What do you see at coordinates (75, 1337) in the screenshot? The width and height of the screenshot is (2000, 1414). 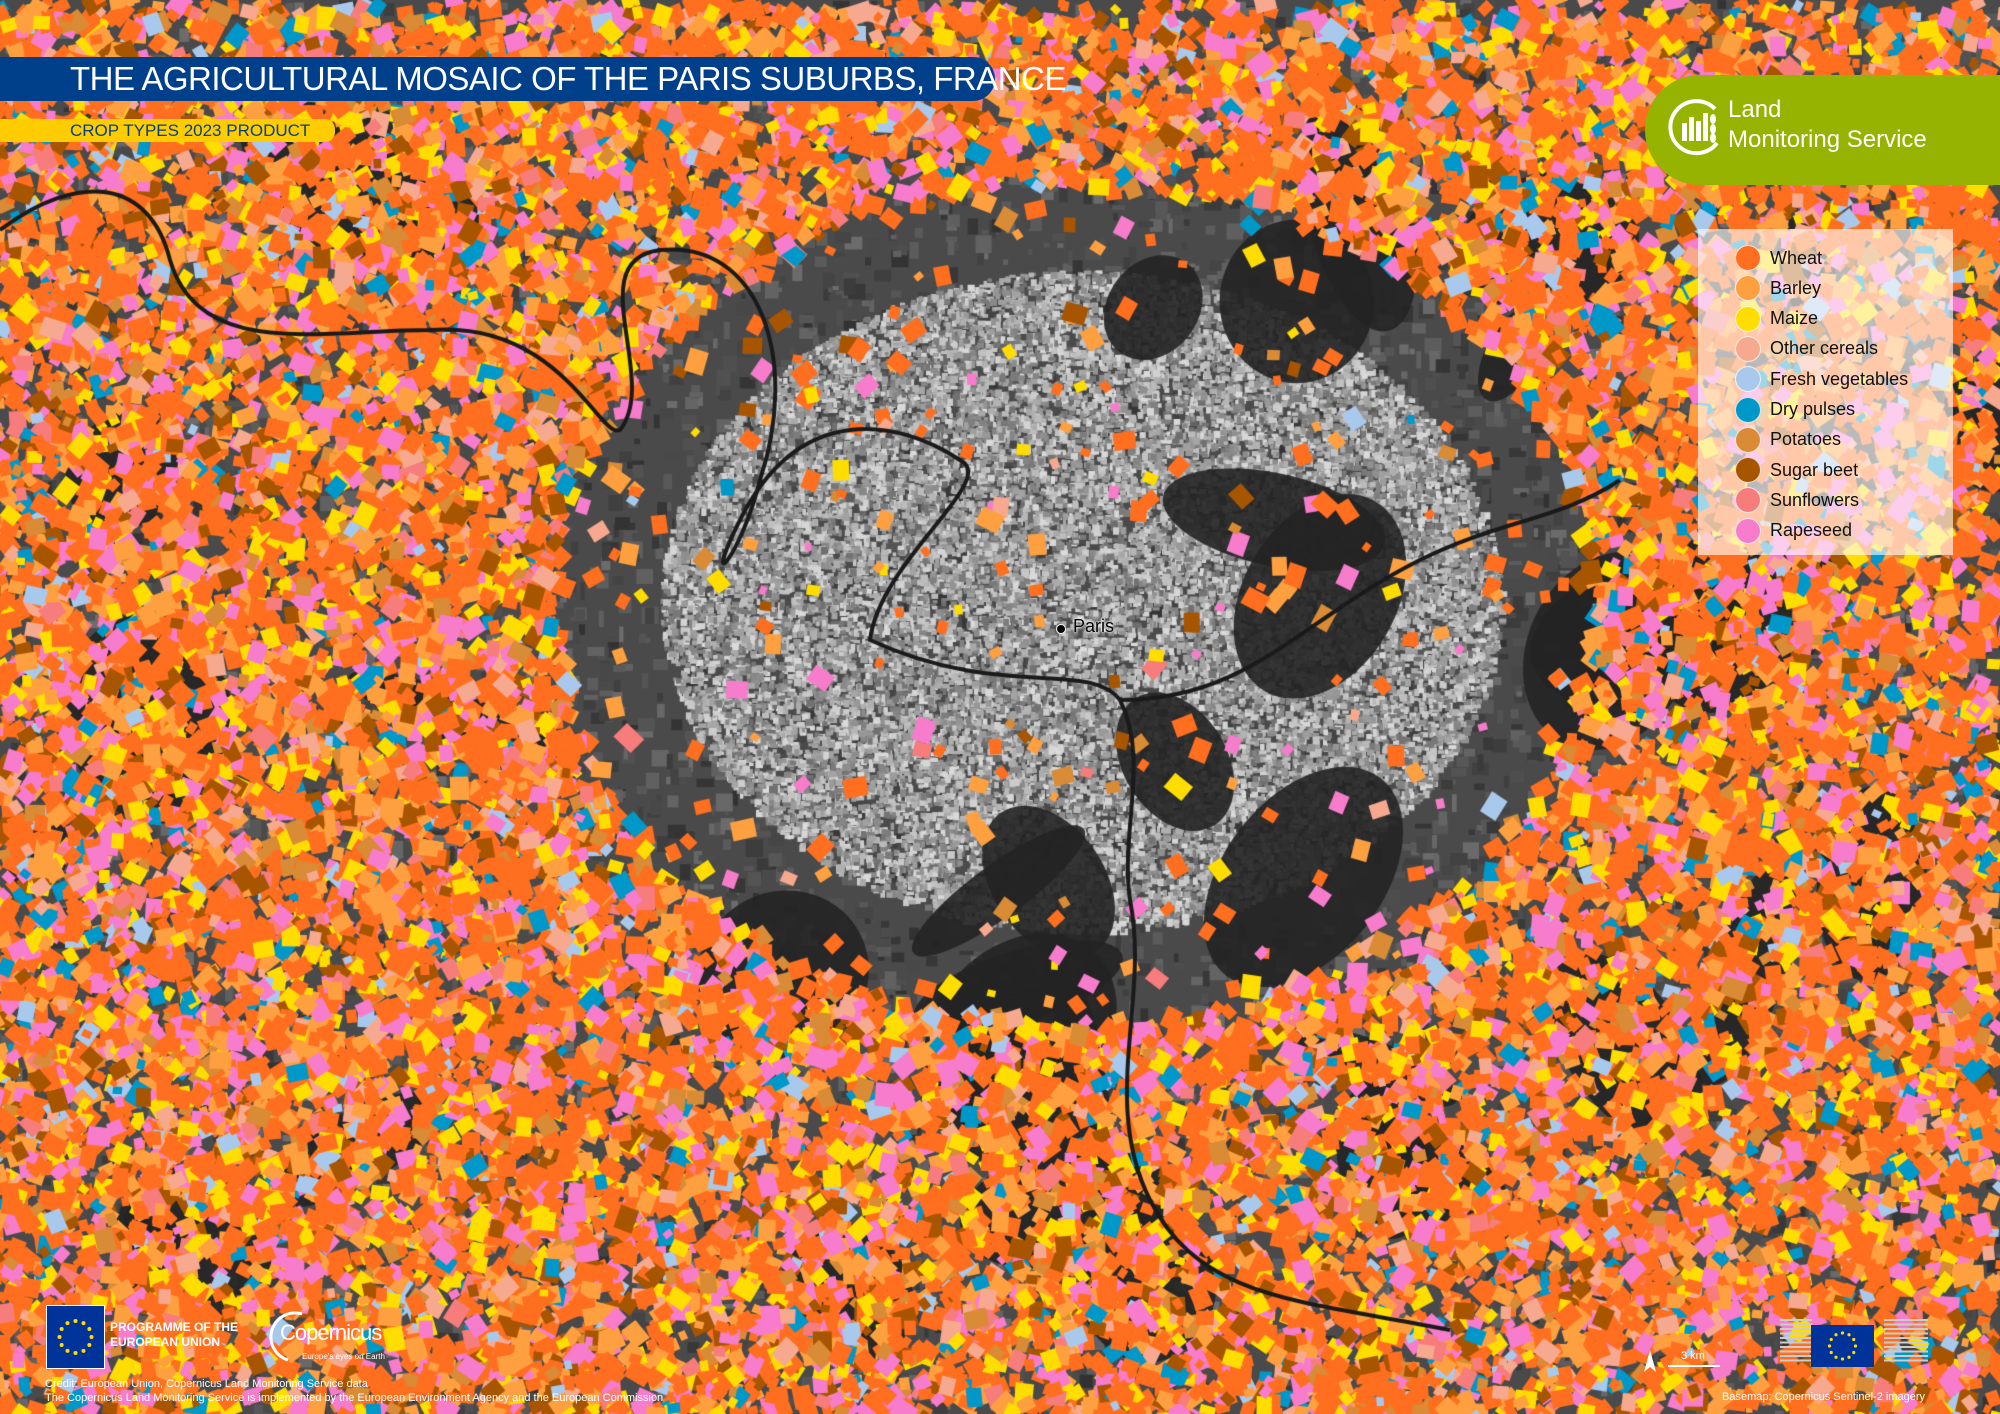 I see `eu-flag-icon` at bounding box center [75, 1337].